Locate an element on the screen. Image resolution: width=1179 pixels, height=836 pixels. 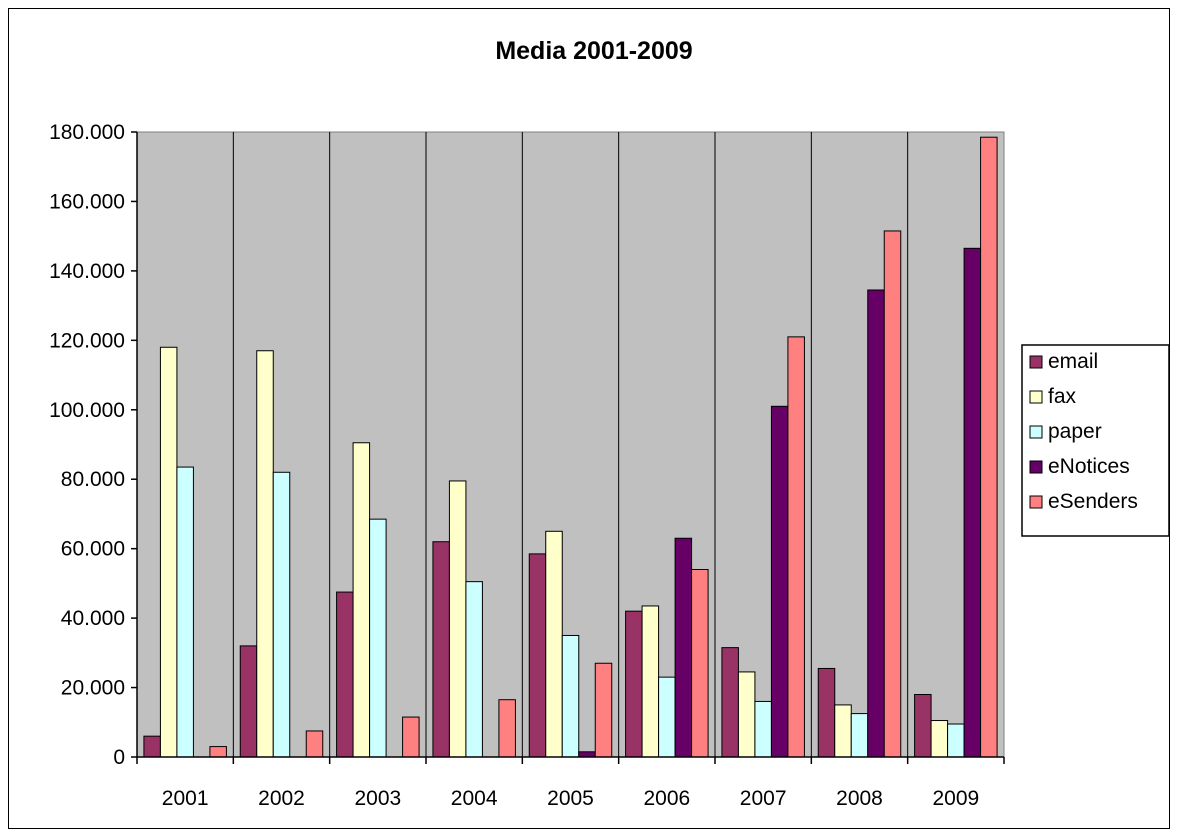
legend: email fax paper eNotices eSenders is located at coordinates (1095, 440).